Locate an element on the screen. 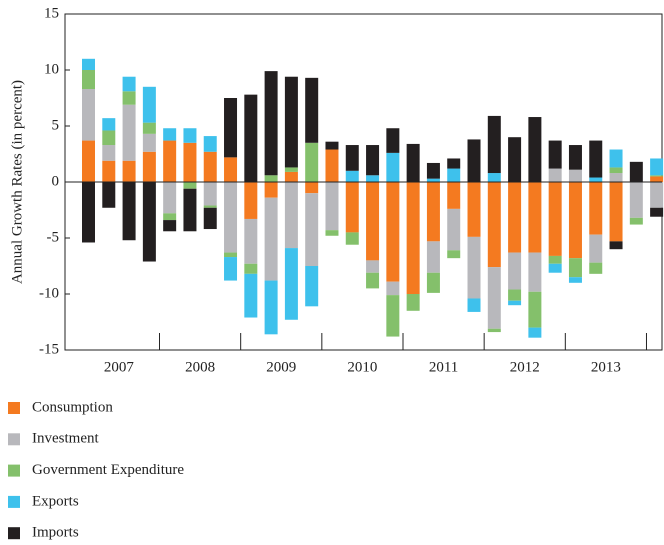 This screenshot has height=545, width=664. y-tick-label: 15 is located at coordinates (51, 13).